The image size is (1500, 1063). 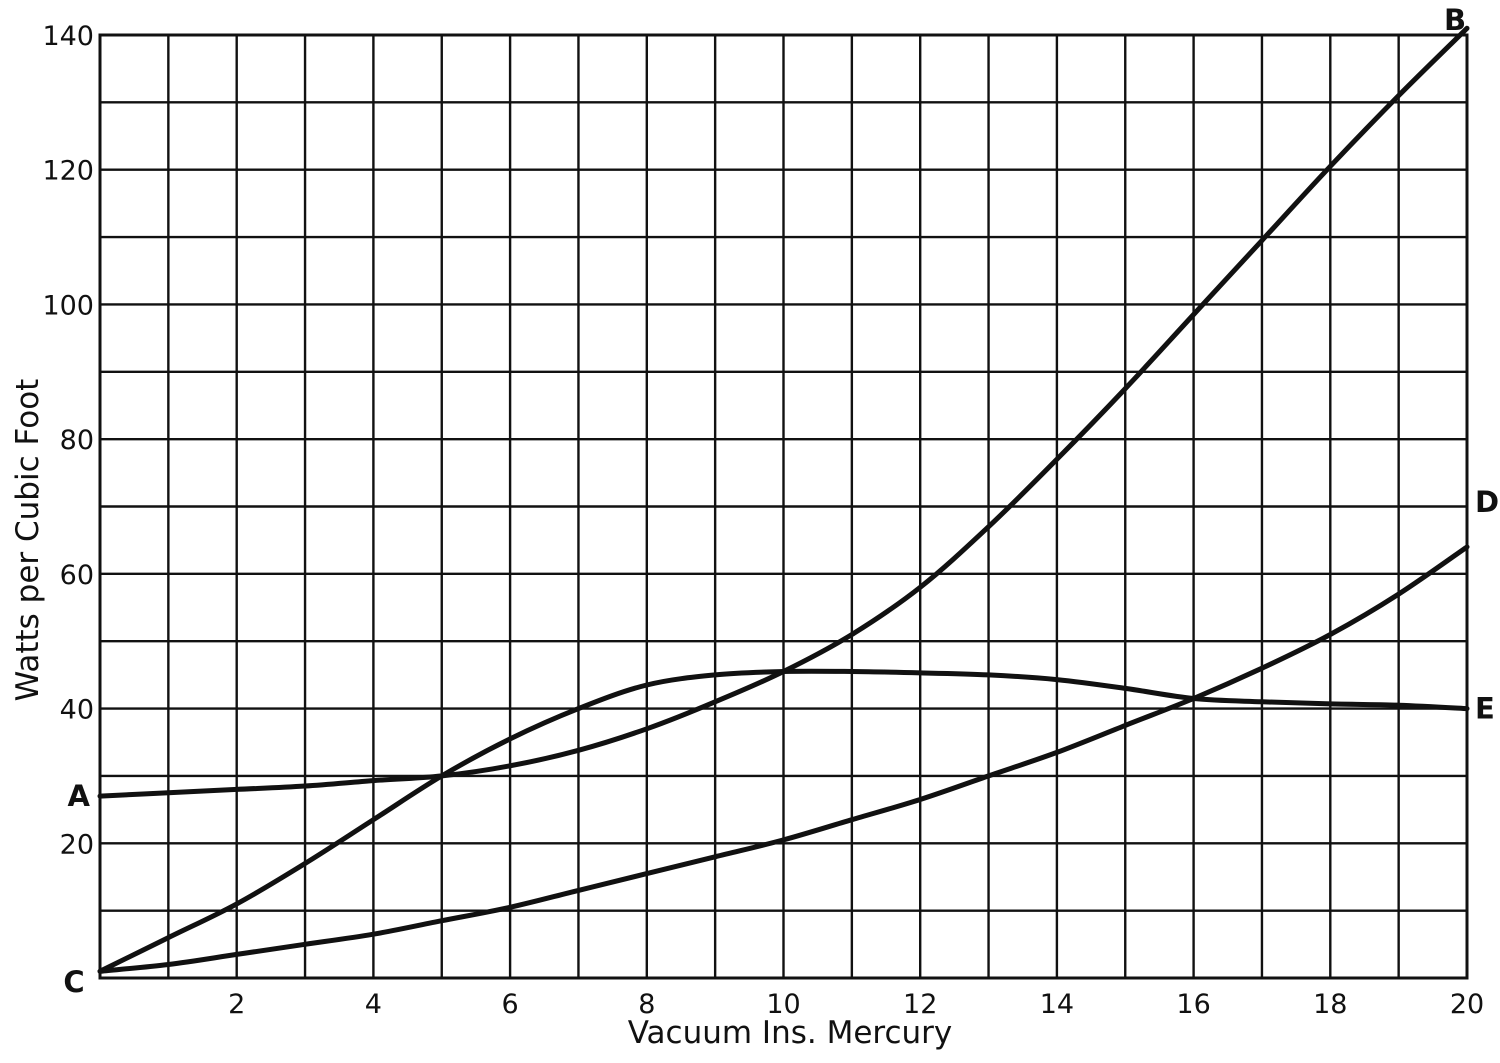 I want to click on curve-label-b: B, so click(x=1455, y=20).